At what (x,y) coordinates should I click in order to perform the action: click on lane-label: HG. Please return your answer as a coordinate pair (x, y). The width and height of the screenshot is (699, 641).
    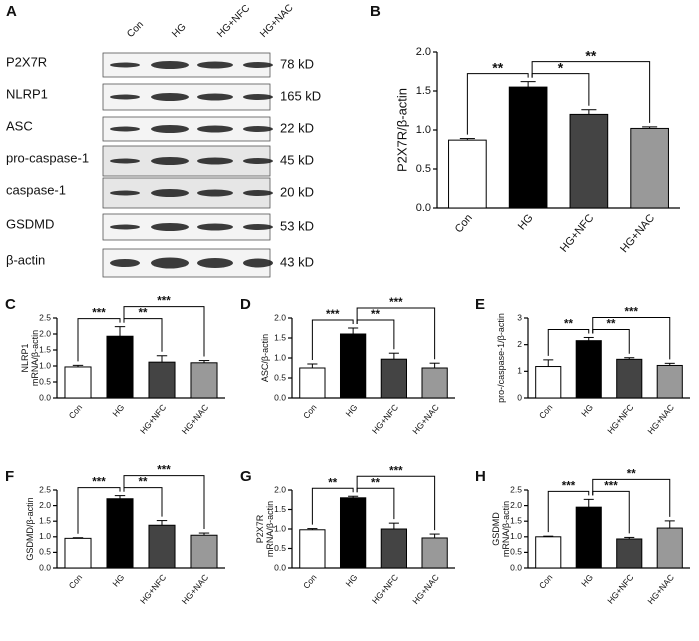
    Looking at the image, I should click on (179, 30).